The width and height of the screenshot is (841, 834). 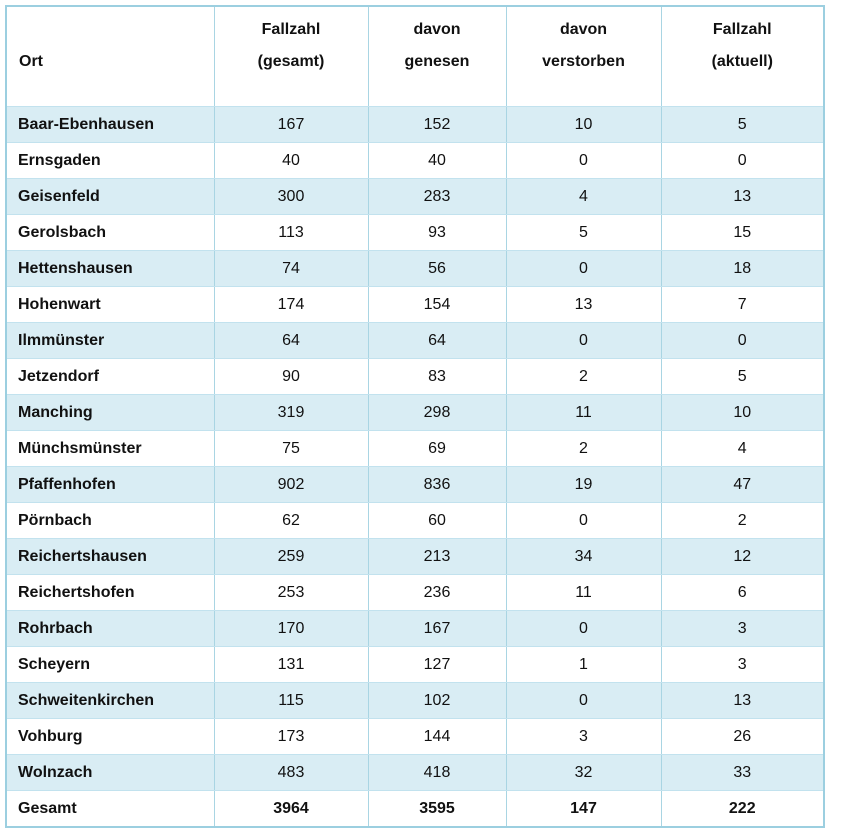 What do you see at coordinates (110, 700) in the screenshot?
I see `cell-ort: Schweitenkirchen` at bounding box center [110, 700].